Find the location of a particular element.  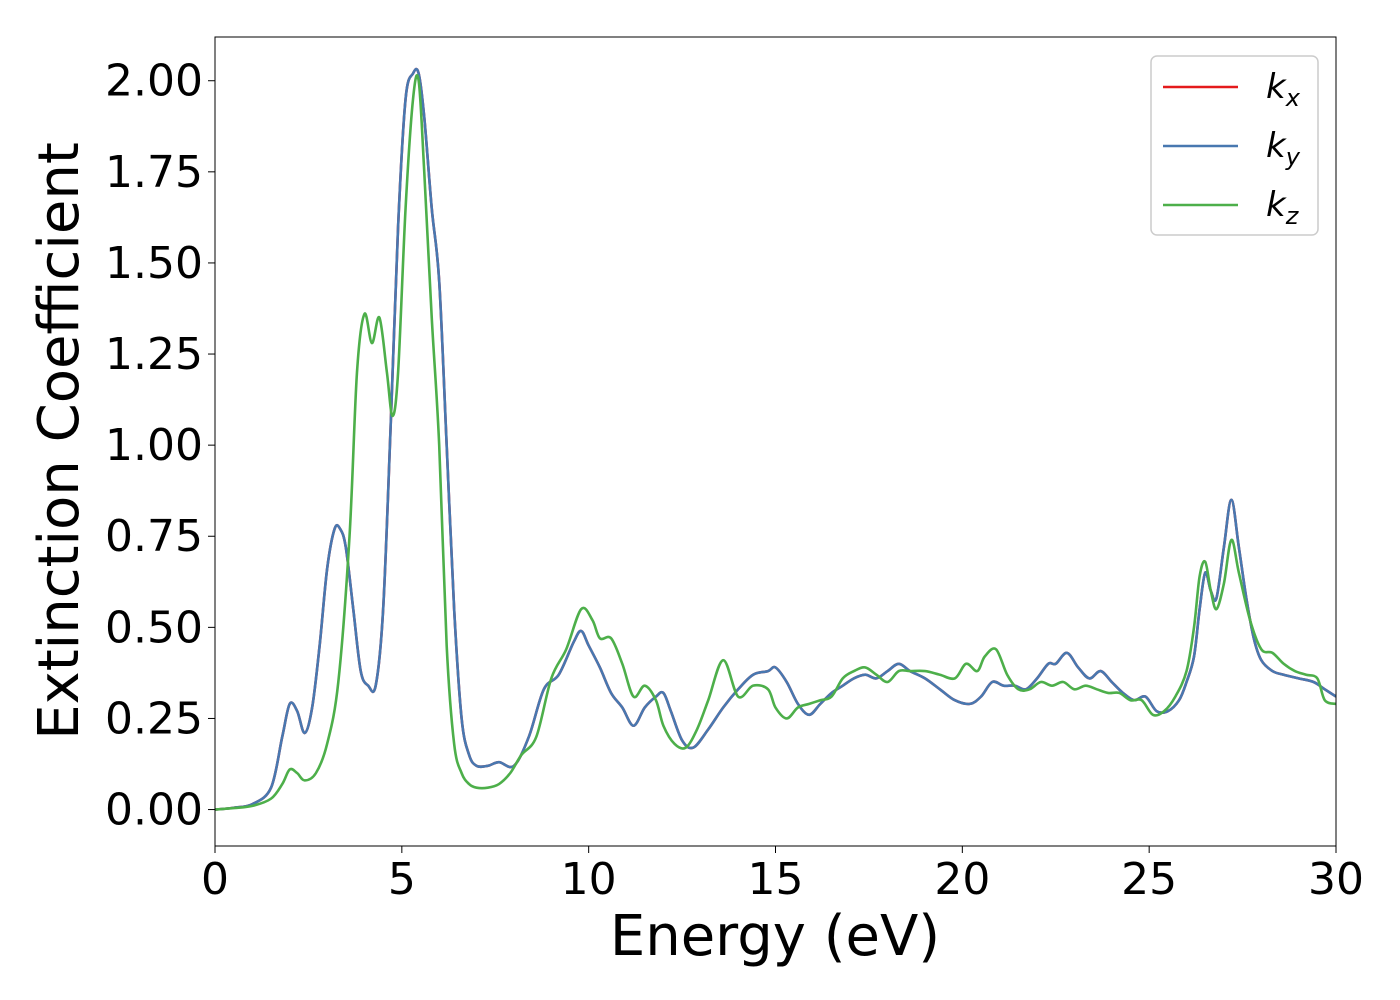

y-tick-label: 1.25 is located at coordinates (154, 354).